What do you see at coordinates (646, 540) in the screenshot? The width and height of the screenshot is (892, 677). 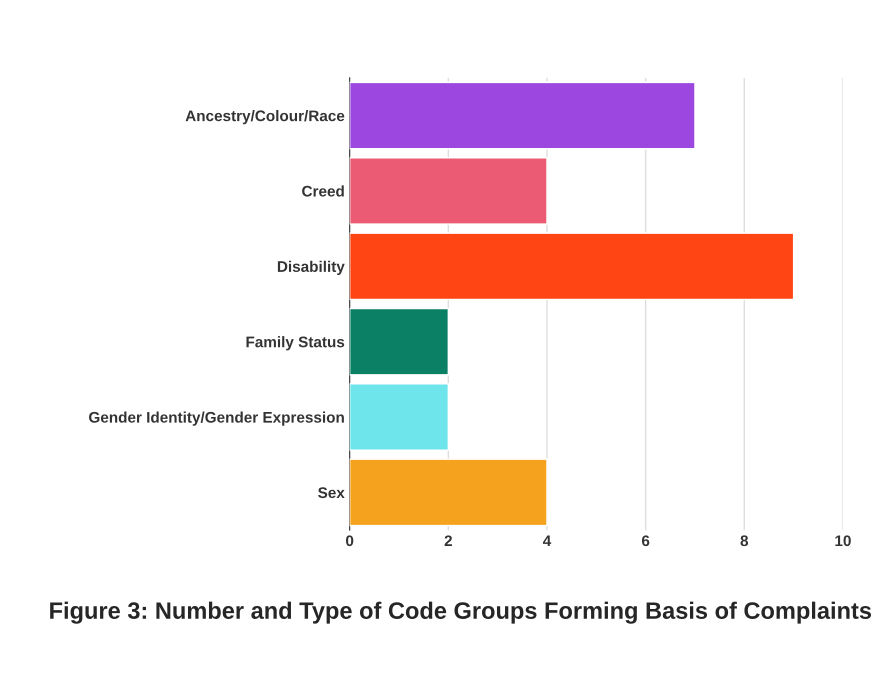 I see `x-tick-label: 6` at bounding box center [646, 540].